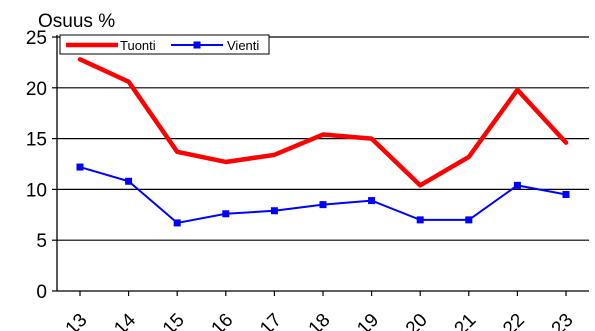  Describe the element at coordinates (125, 320) in the screenshot. I see `x-tick-label-14: 14` at that location.